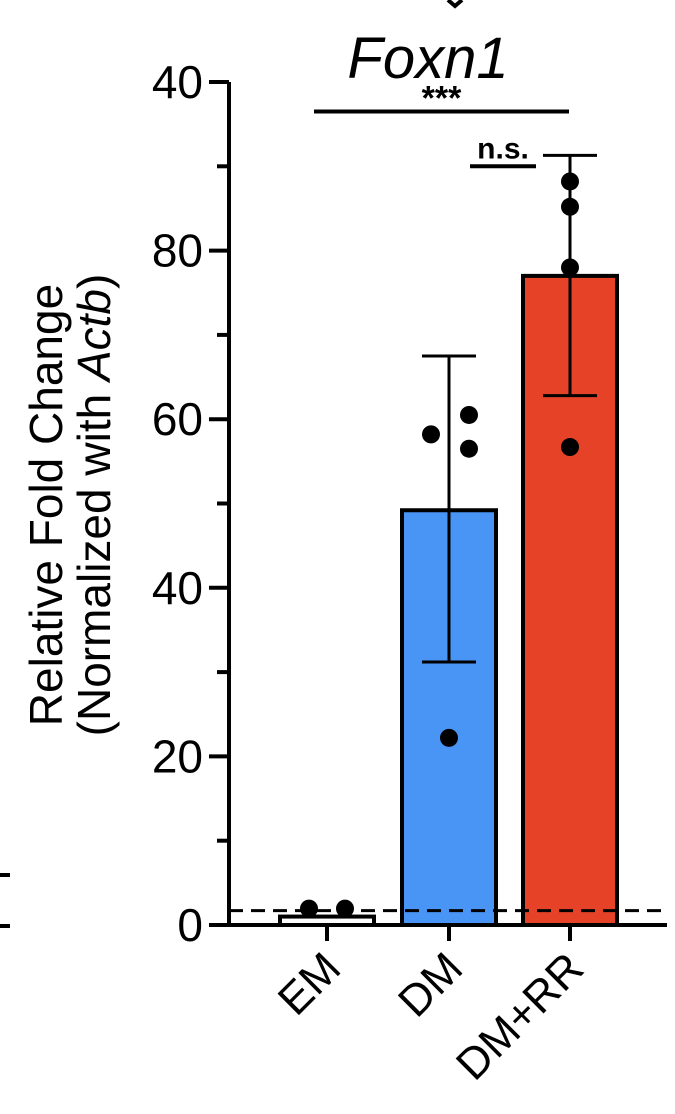 Image resolution: width=675 pixels, height=1114 pixels. What do you see at coordinates (455, 4) in the screenshot?
I see `crop-artifact-top` at bounding box center [455, 4].